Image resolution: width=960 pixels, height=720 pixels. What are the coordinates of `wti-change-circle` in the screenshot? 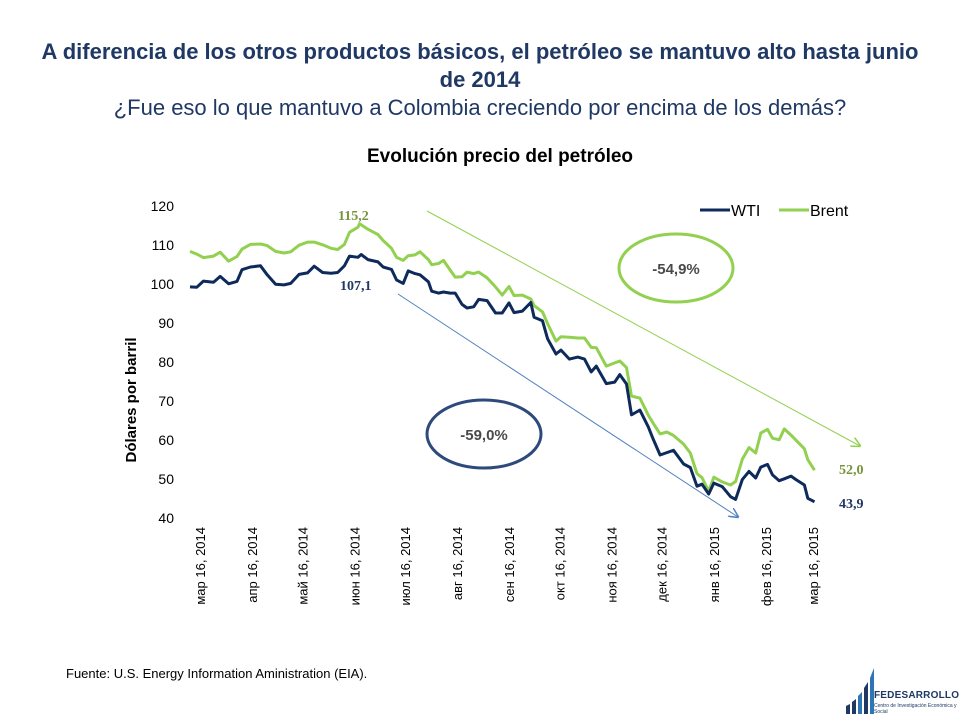 It's located at (484, 434).